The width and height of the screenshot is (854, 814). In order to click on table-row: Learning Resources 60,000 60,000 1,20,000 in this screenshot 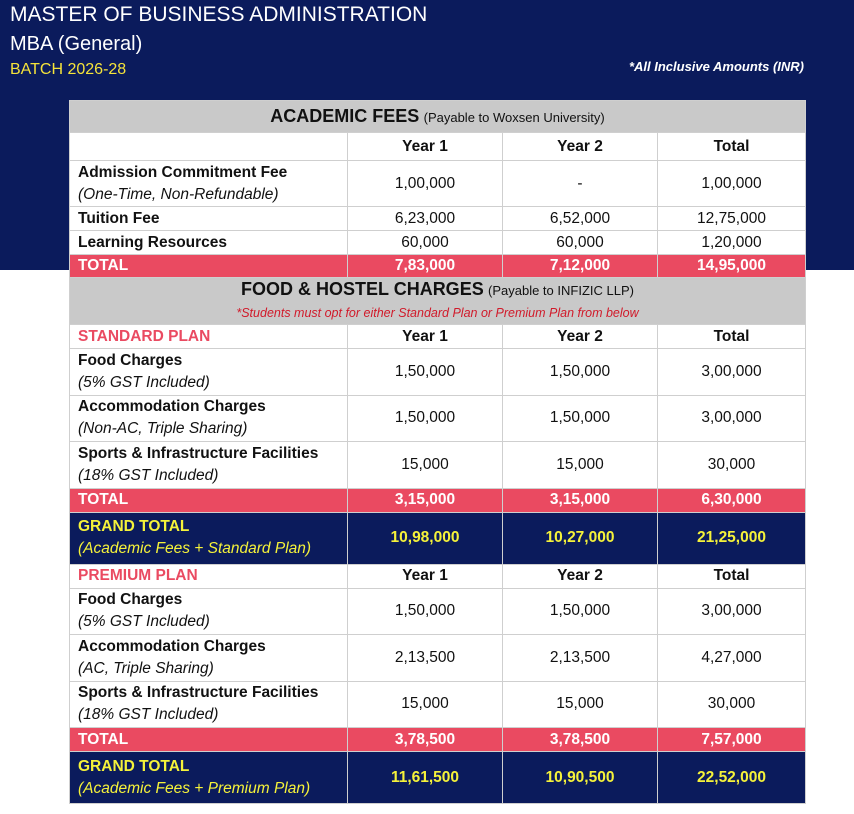, I will do `click(437, 242)`.